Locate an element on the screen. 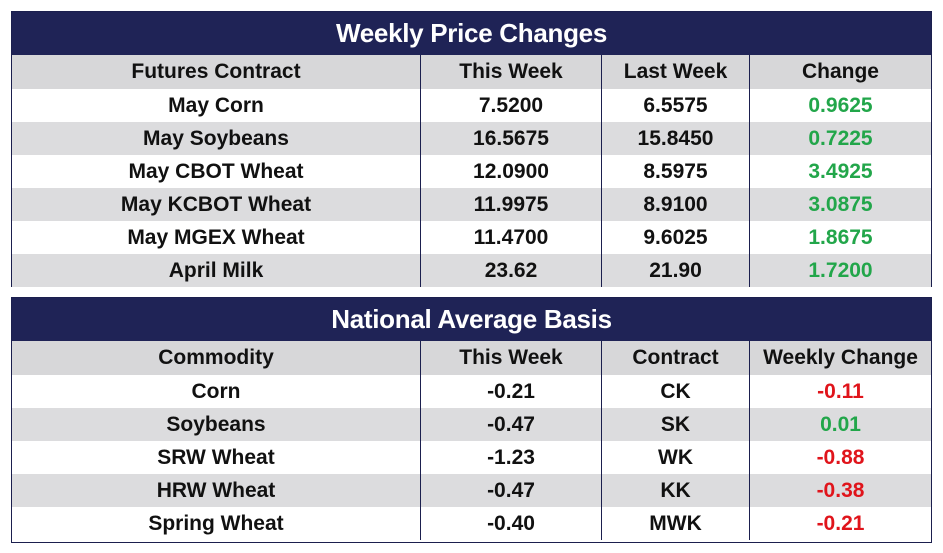  last-week-cell: 9.6025 is located at coordinates (676, 237).